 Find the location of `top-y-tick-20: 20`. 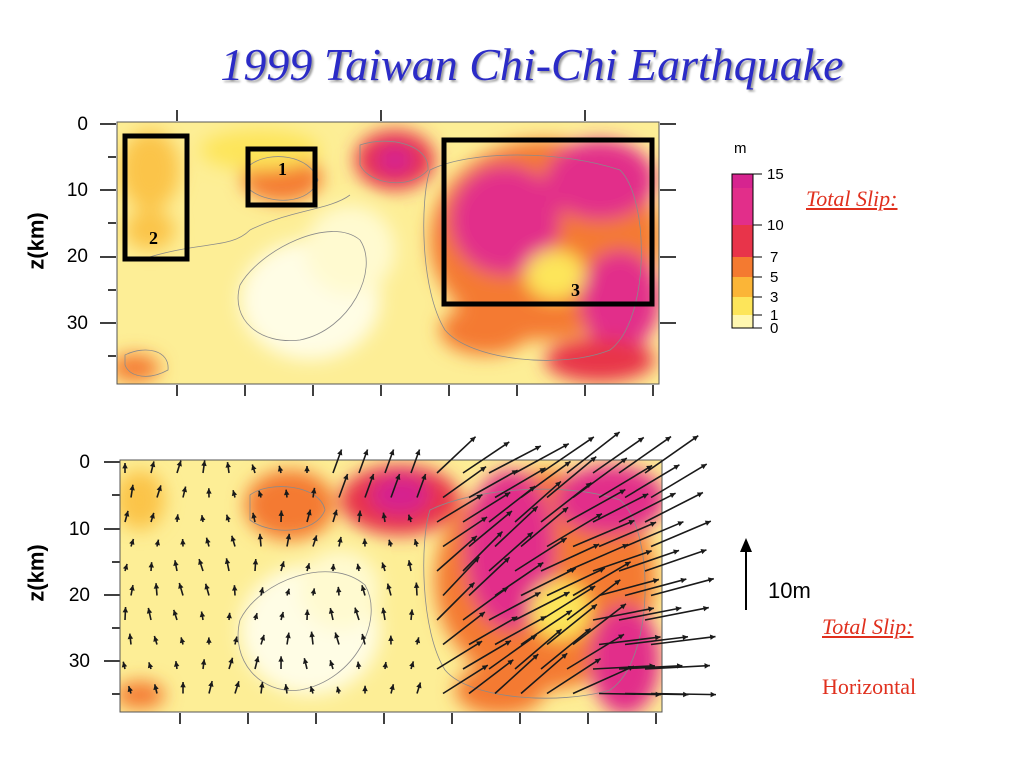

top-y-tick-20: 20 is located at coordinates (77, 256).